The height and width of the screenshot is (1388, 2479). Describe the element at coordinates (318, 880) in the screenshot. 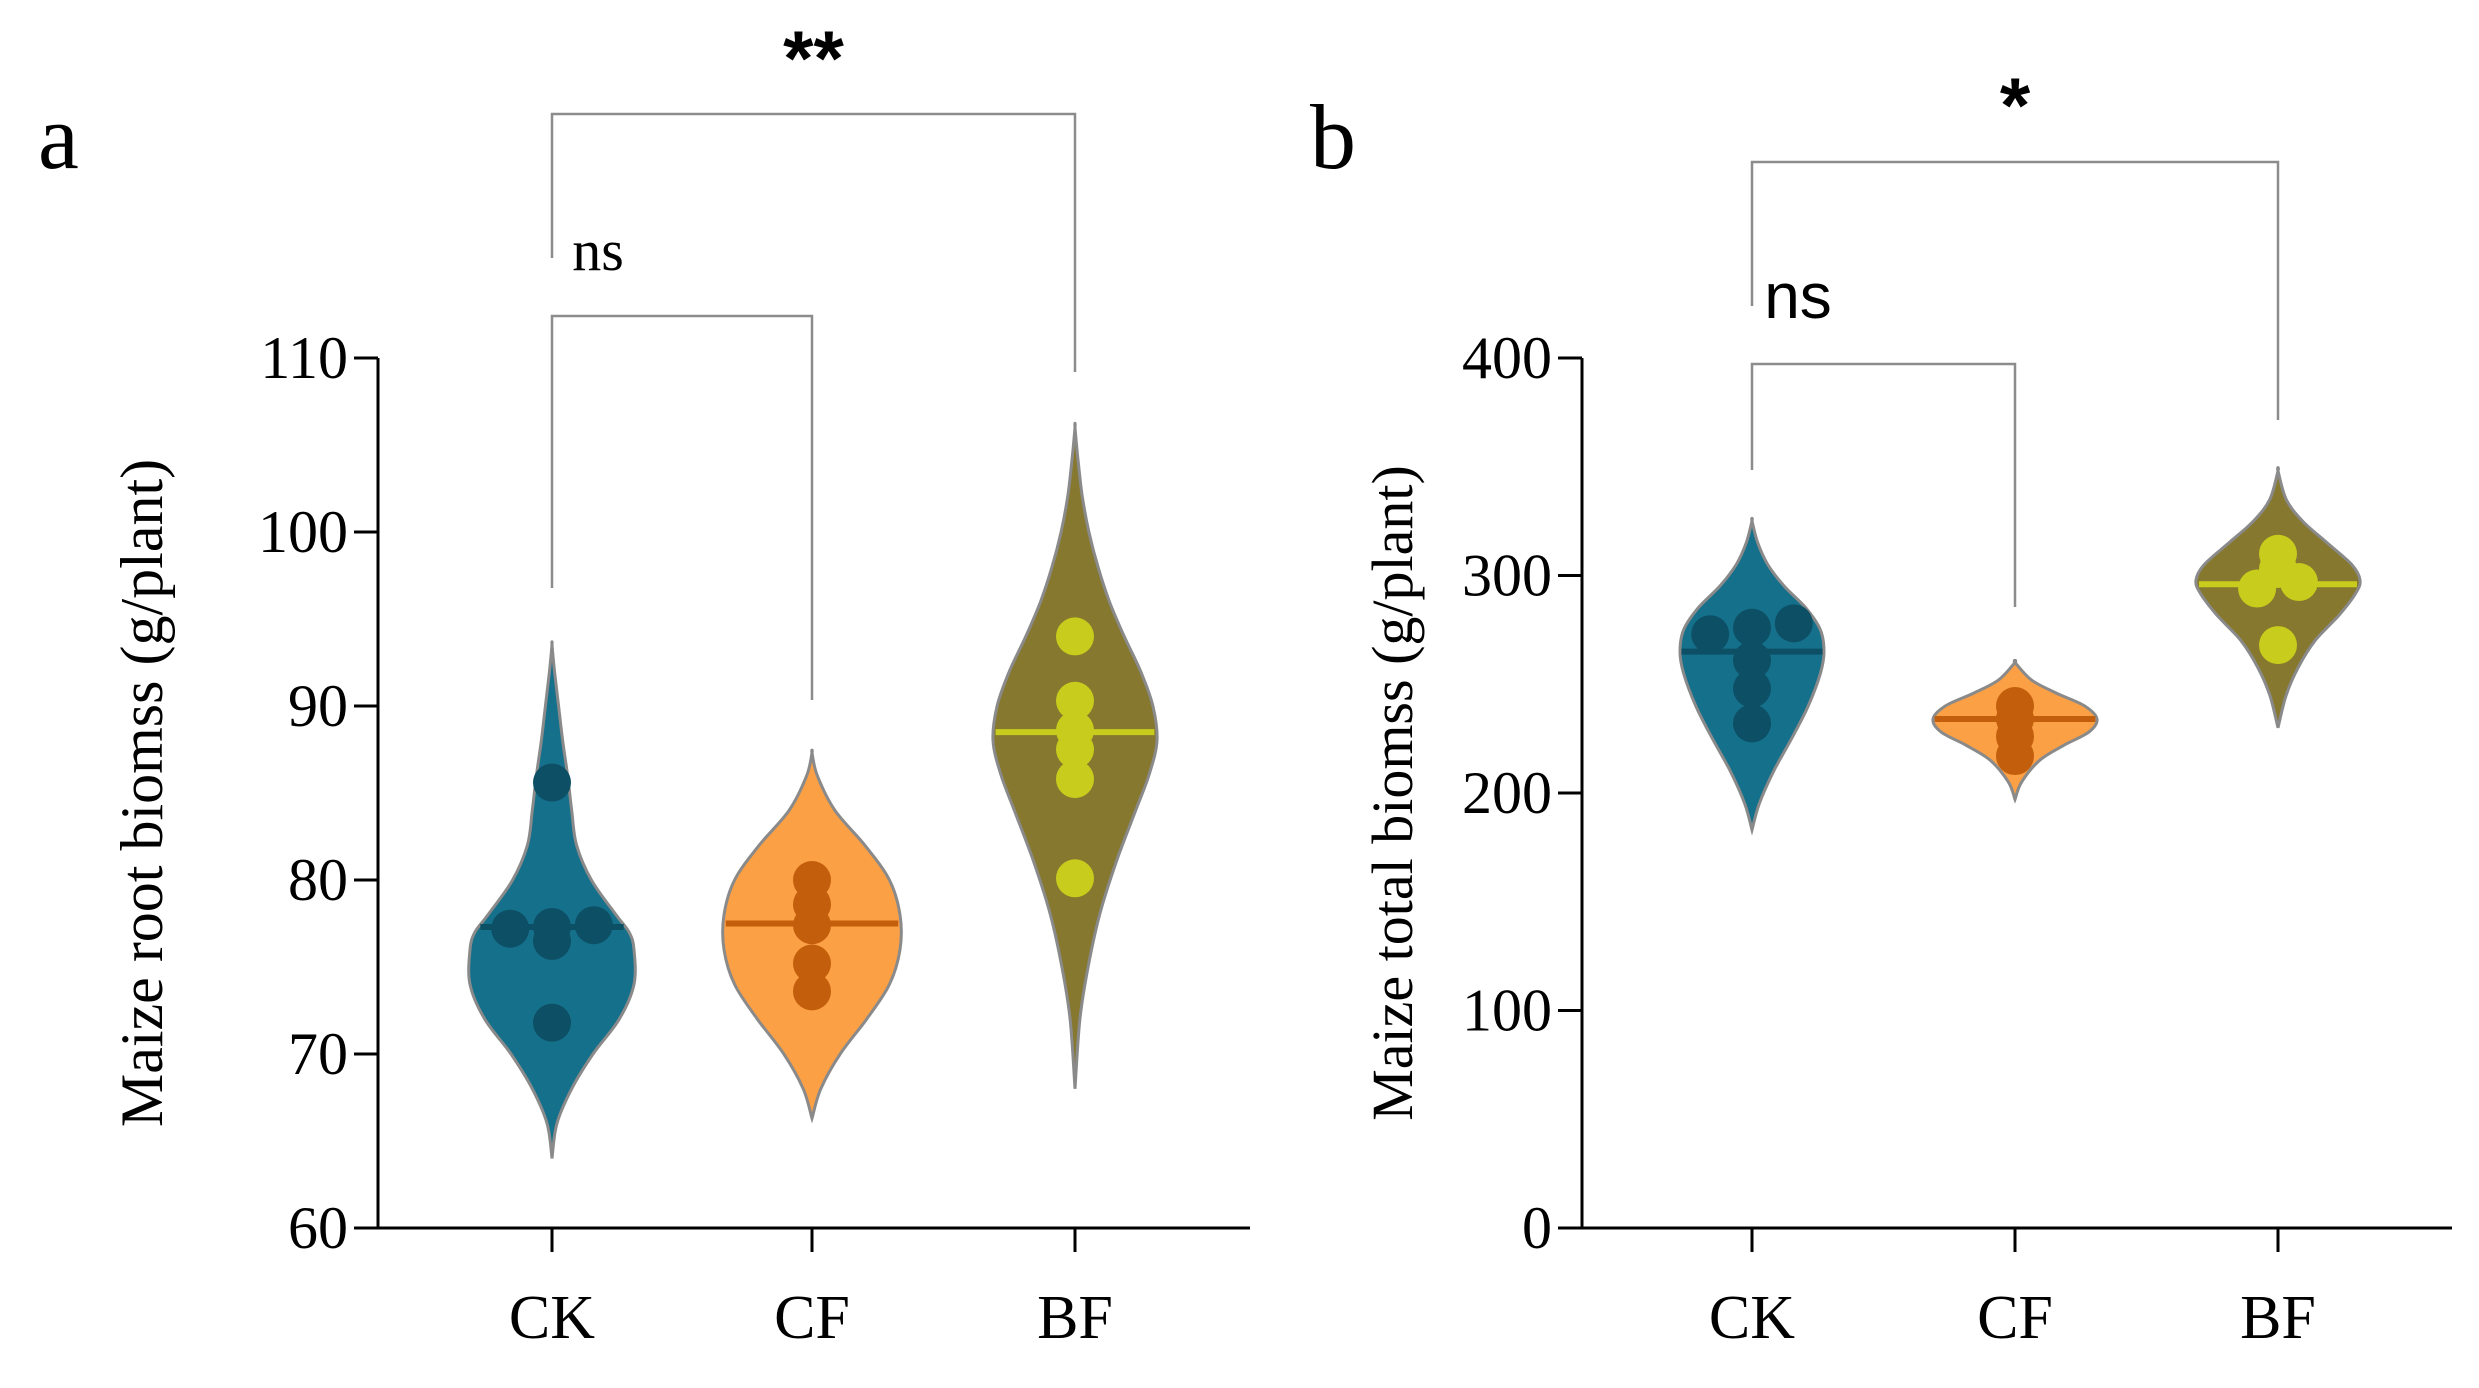

I see `y-tick-label: 80` at that location.